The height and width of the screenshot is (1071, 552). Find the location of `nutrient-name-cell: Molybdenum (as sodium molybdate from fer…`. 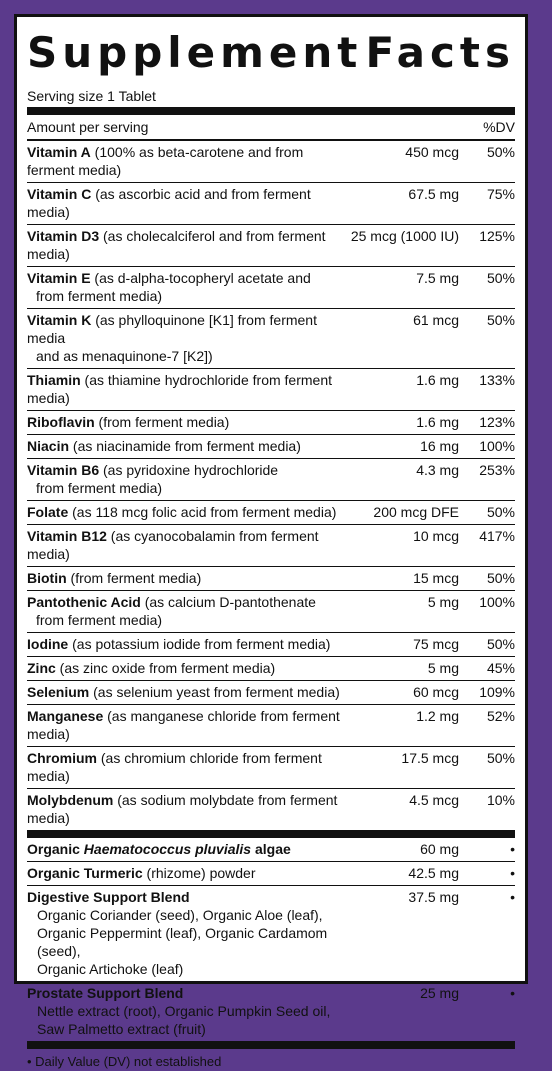

nutrient-name-cell: Molybdenum (as sodium molybdate from fer… is located at coordinates (182, 809).